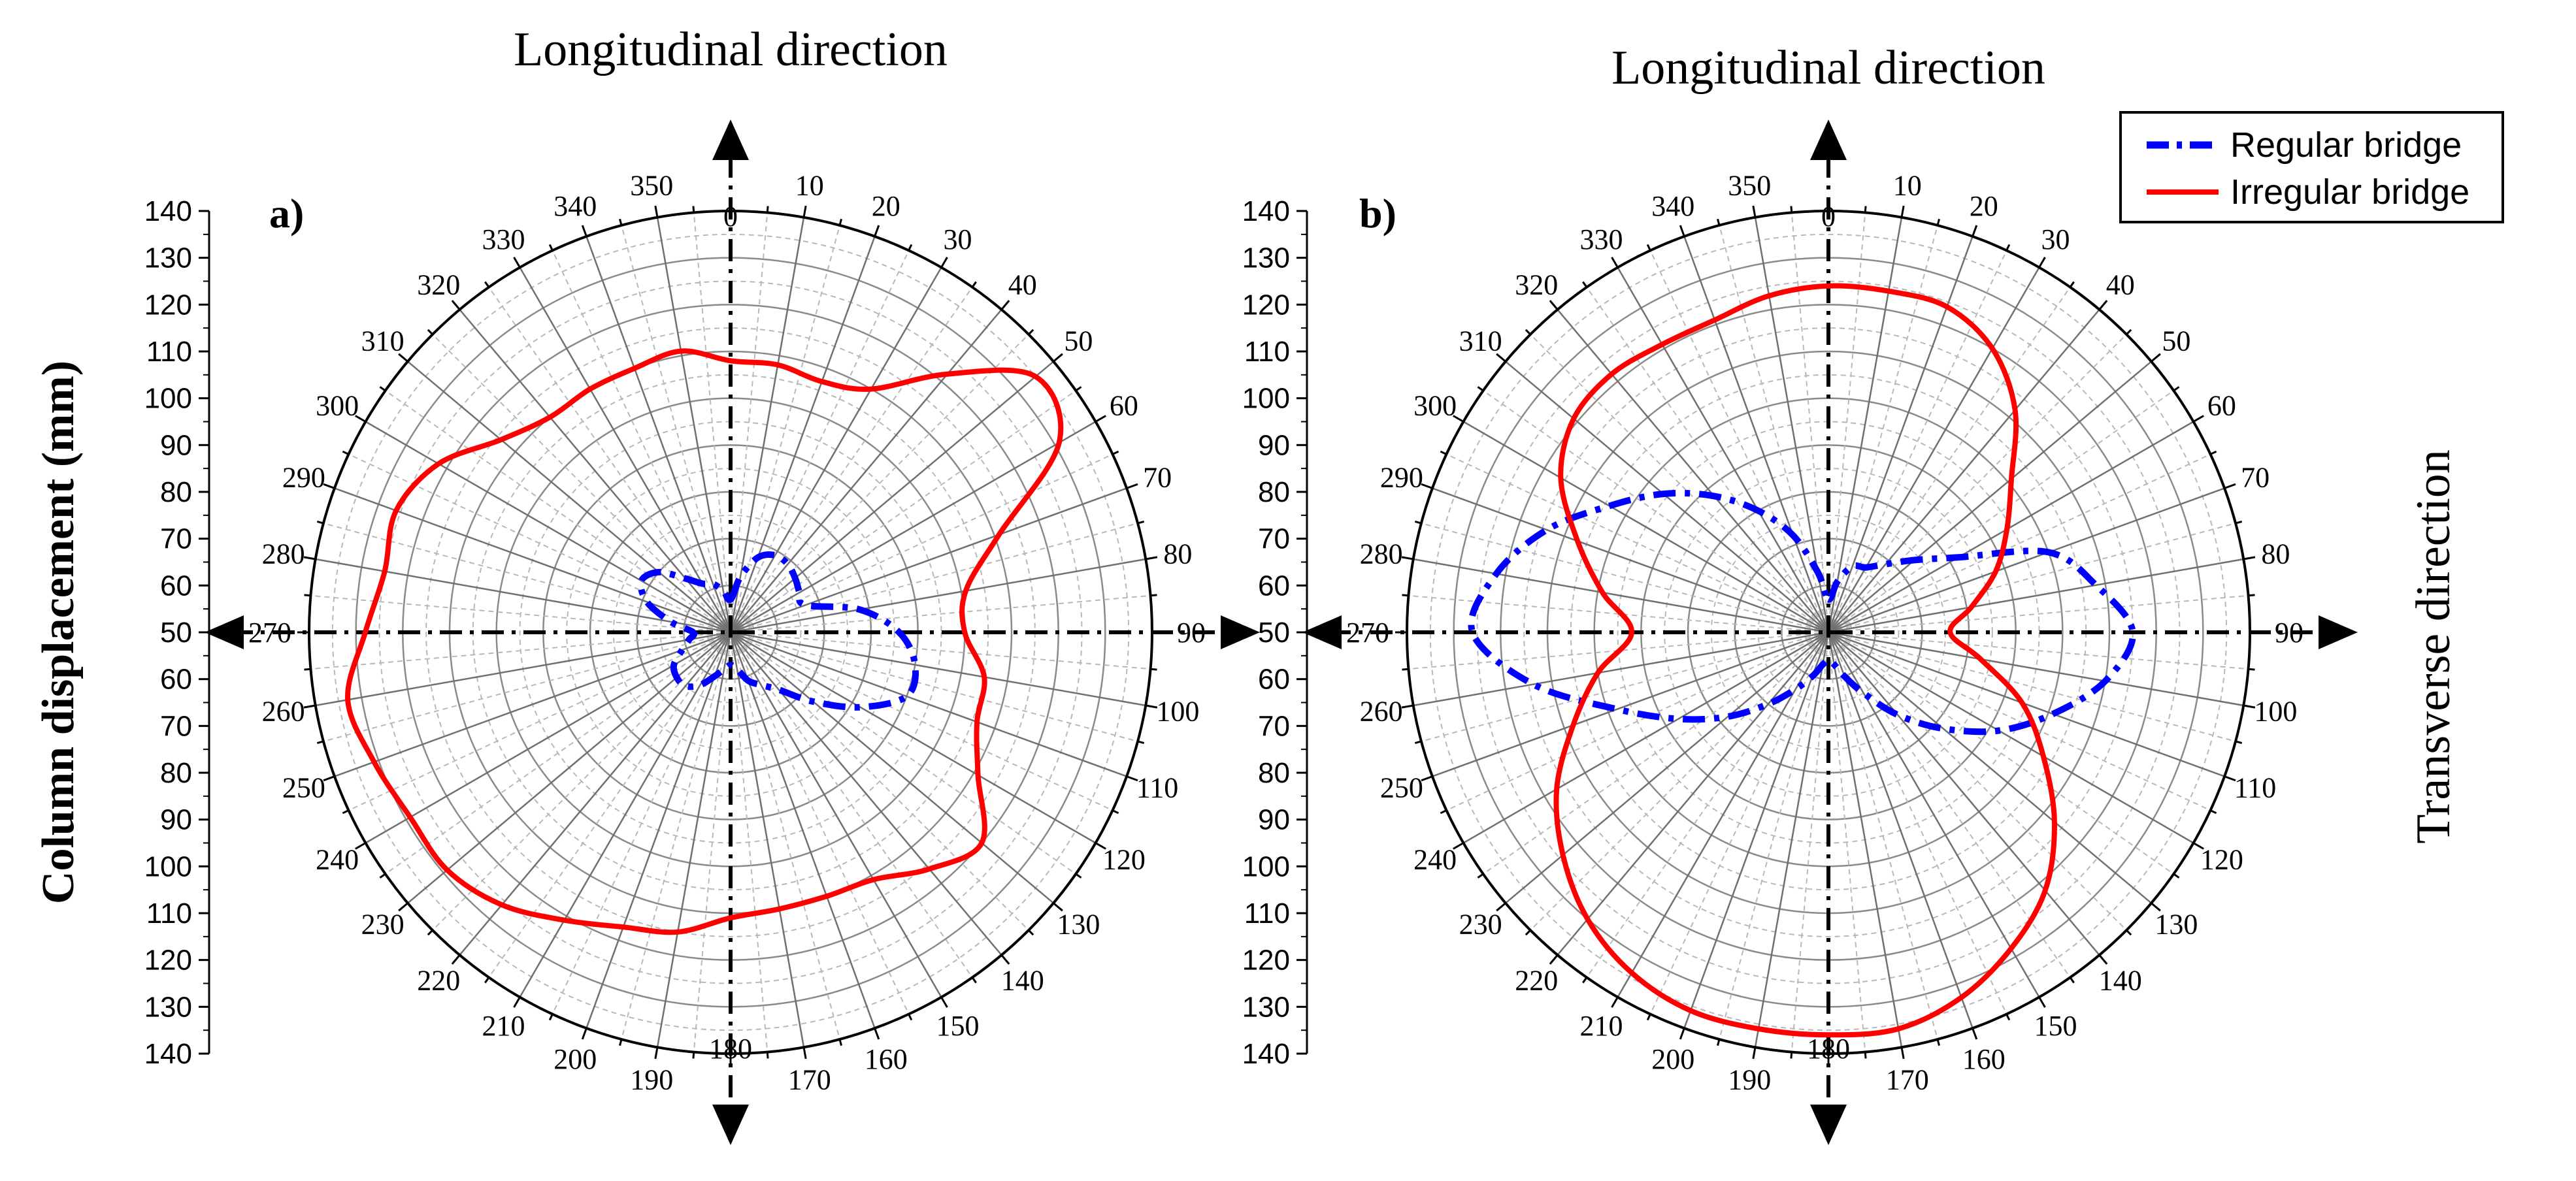 The width and height of the screenshot is (2576, 1181). I want to click on radial-tick-label: 140, so click(168, 211).